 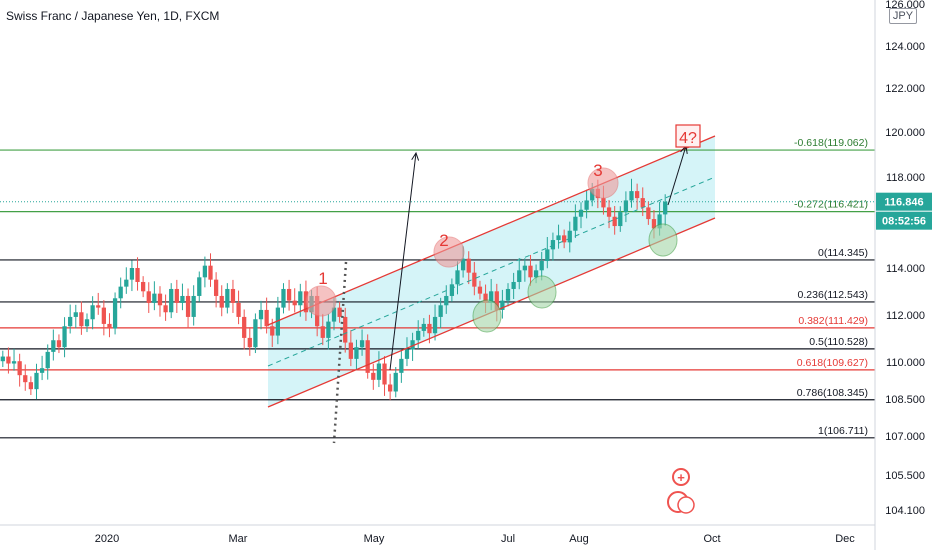 What do you see at coordinates (903, 16) in the screenshot?
I see `currency-badge: JPY` at bounding box center [903, 16].